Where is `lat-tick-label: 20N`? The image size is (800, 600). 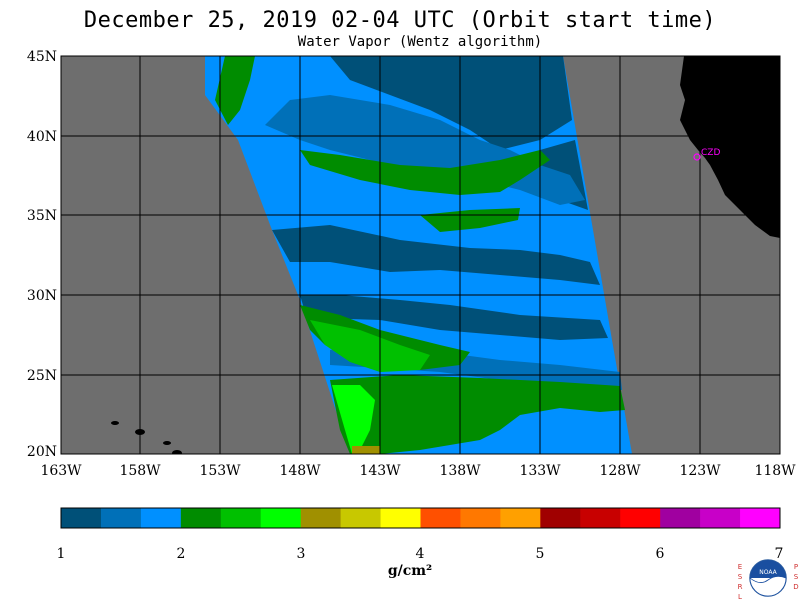 lat-tick-label: 20N is located at coordinates (42, 452).